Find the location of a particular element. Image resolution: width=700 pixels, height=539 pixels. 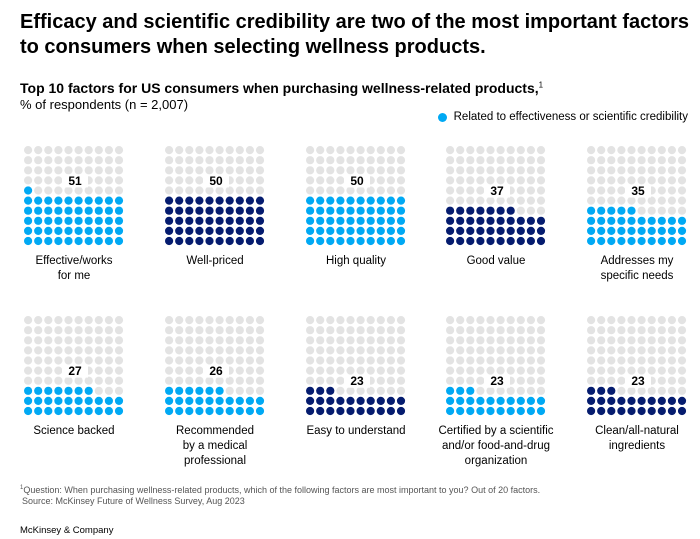

value-label-bg is located at coordinates (638, 381).